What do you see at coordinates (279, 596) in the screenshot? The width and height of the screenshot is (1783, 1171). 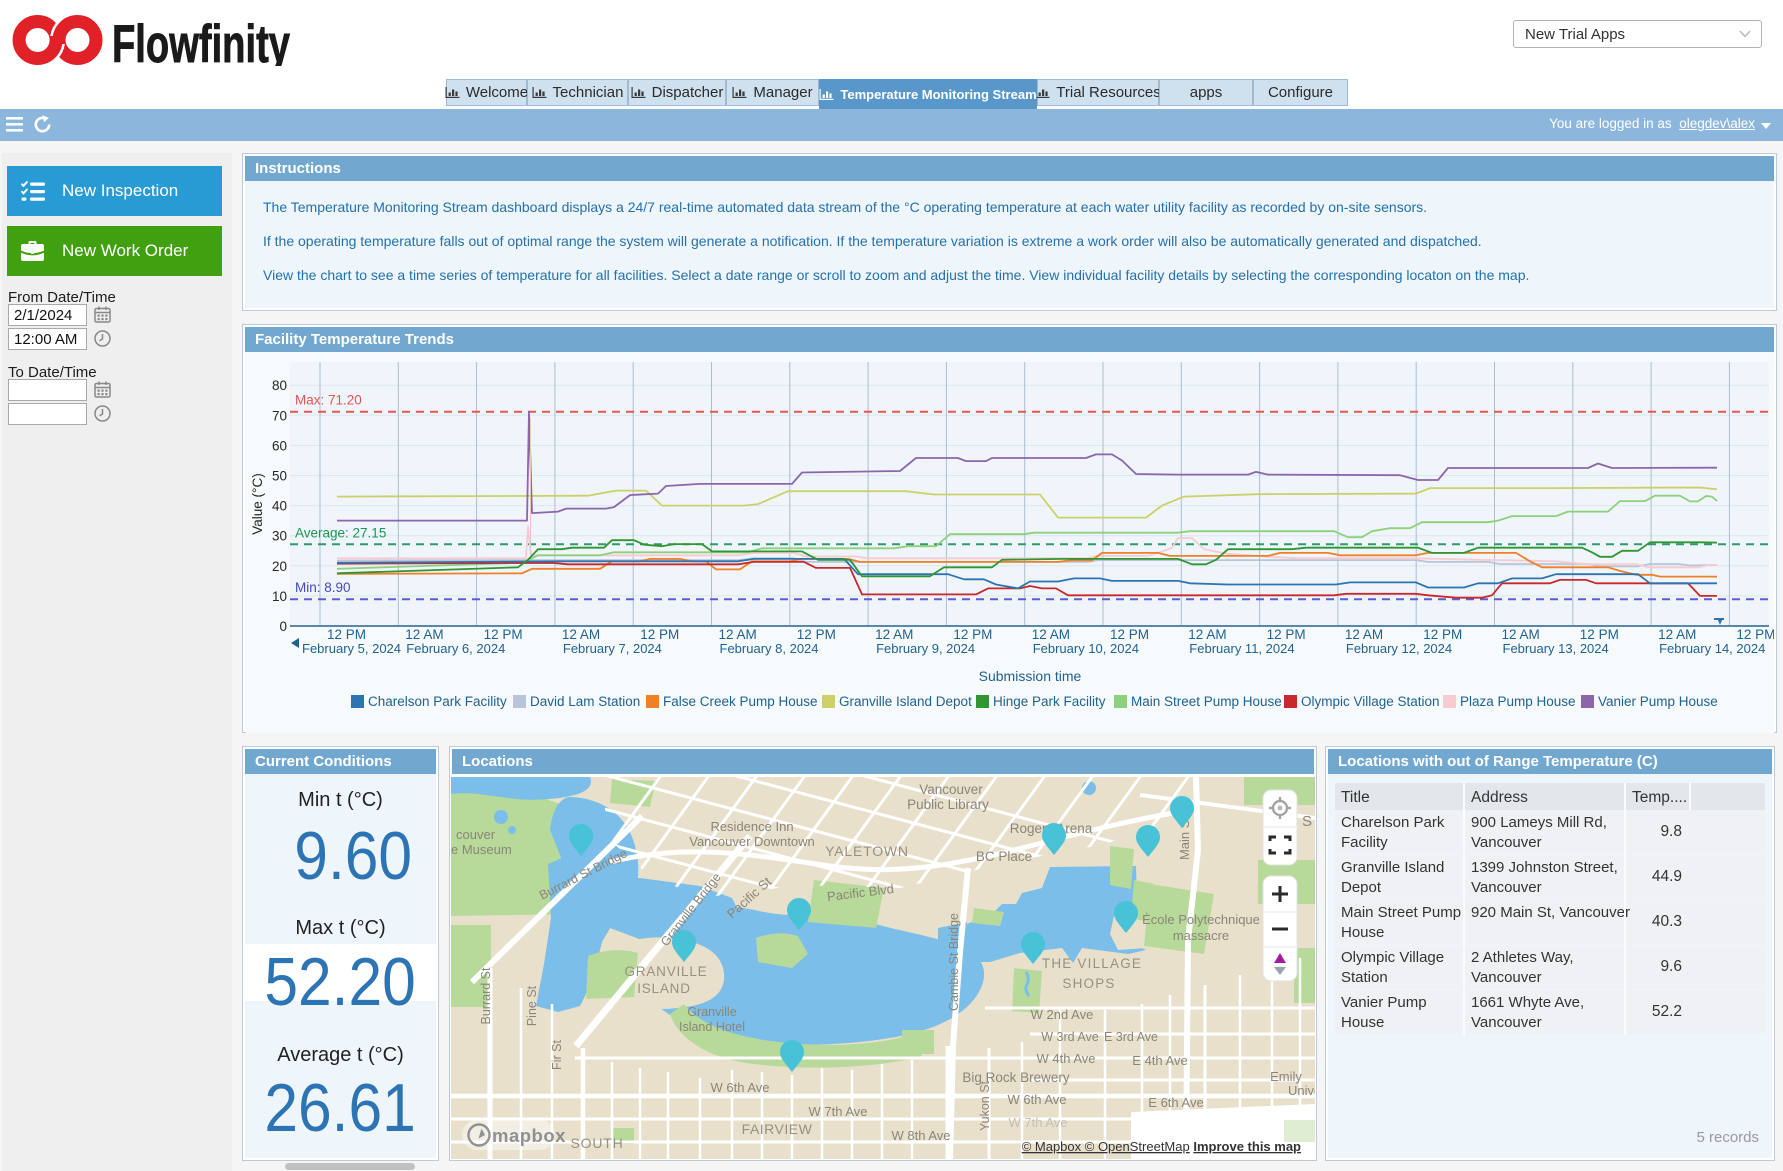 I see `svg-text: 10` at bounding box center [279, 596].